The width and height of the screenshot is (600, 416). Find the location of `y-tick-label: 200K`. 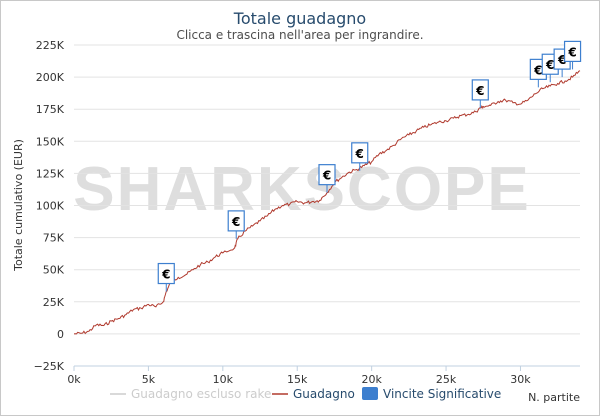

y-tick-label: 200K is located at coordinates (50, 77).